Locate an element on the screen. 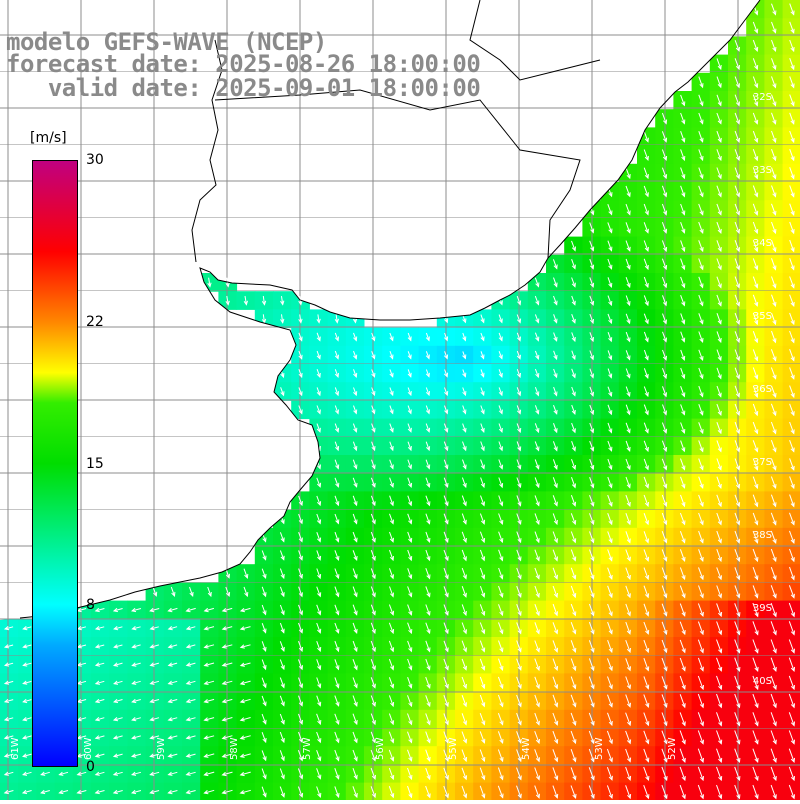 The width and height of the screenshot is (800, 804). valid-date: valid date: 2025-09-01 18:00:00 is located at coordinates (243, 88).